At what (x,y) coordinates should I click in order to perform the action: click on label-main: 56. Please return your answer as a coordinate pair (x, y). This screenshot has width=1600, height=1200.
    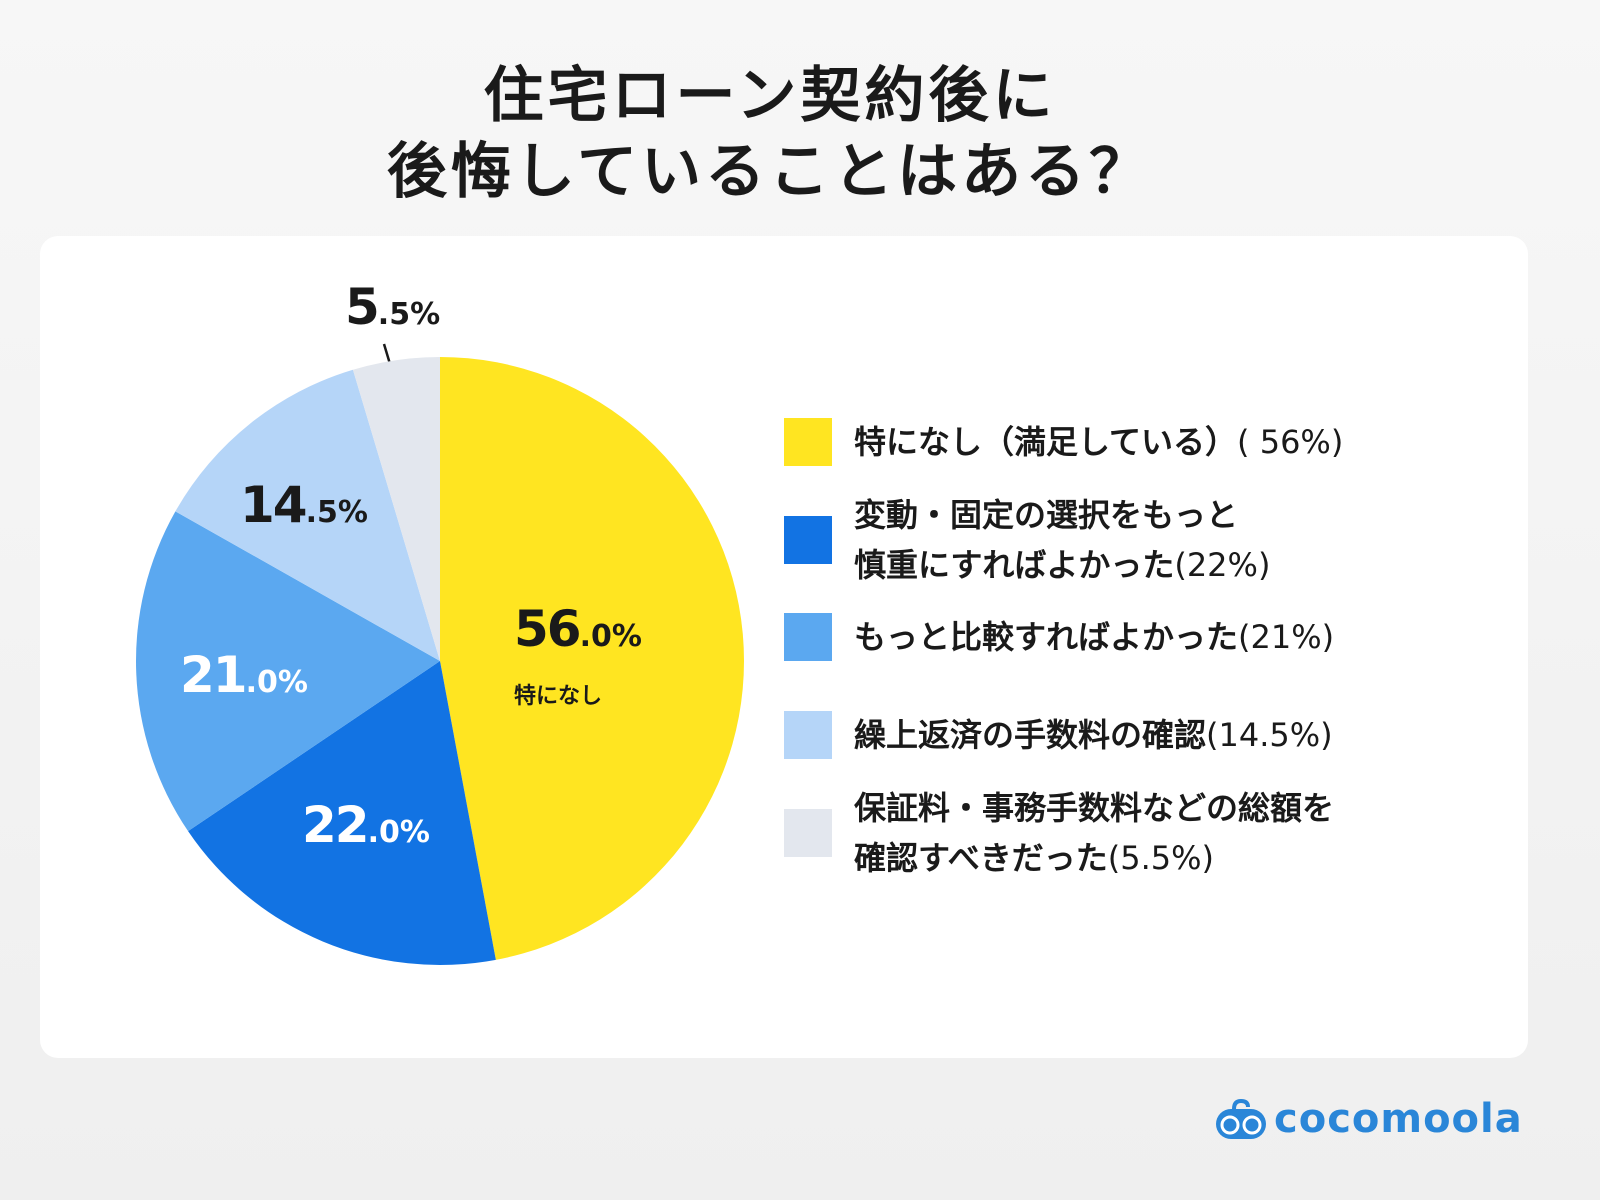
    Looking at the image, I should click on (548, 629).